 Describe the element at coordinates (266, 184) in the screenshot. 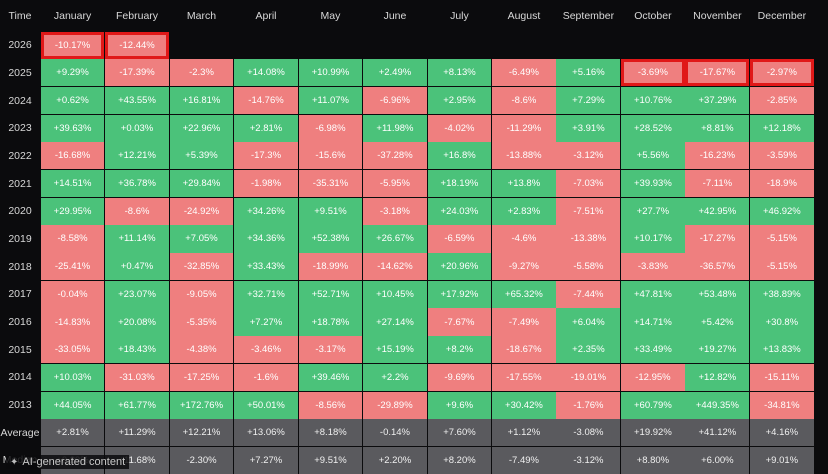

I see `heatmap-cell: -1.98%` at that location.